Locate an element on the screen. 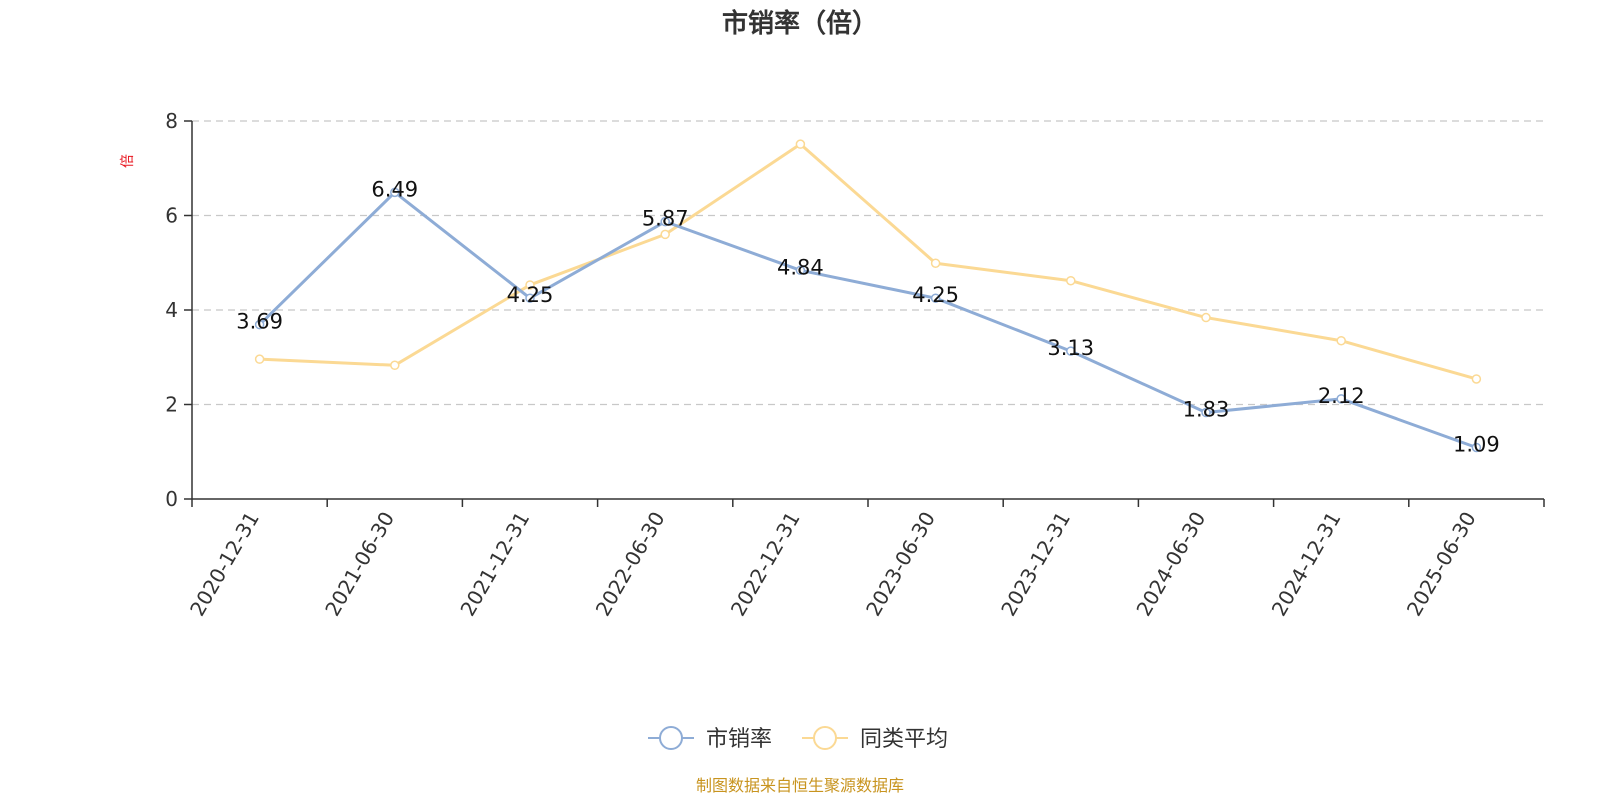  y-tick-label-2: 4 is located at coordinates (171, 310).